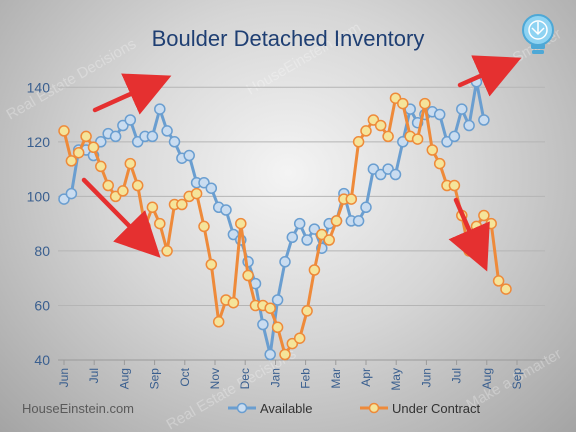 The width and height of the screenshot is (576, 432). What do you see at coordinates (538, 34) in the screenshot?
I see `lightbulb-icon` at bounding box center [538, 34].